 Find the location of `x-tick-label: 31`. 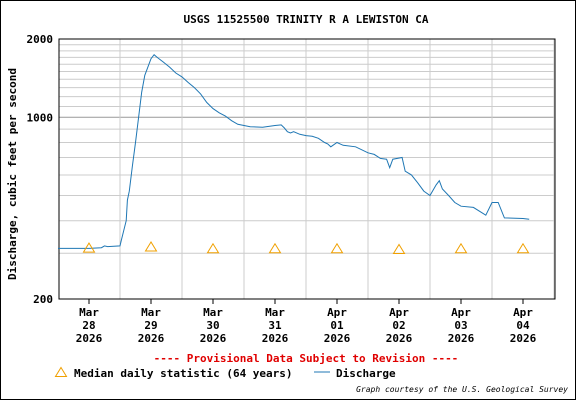

x-tick-label: 31 is located at coordinates (275, 325).